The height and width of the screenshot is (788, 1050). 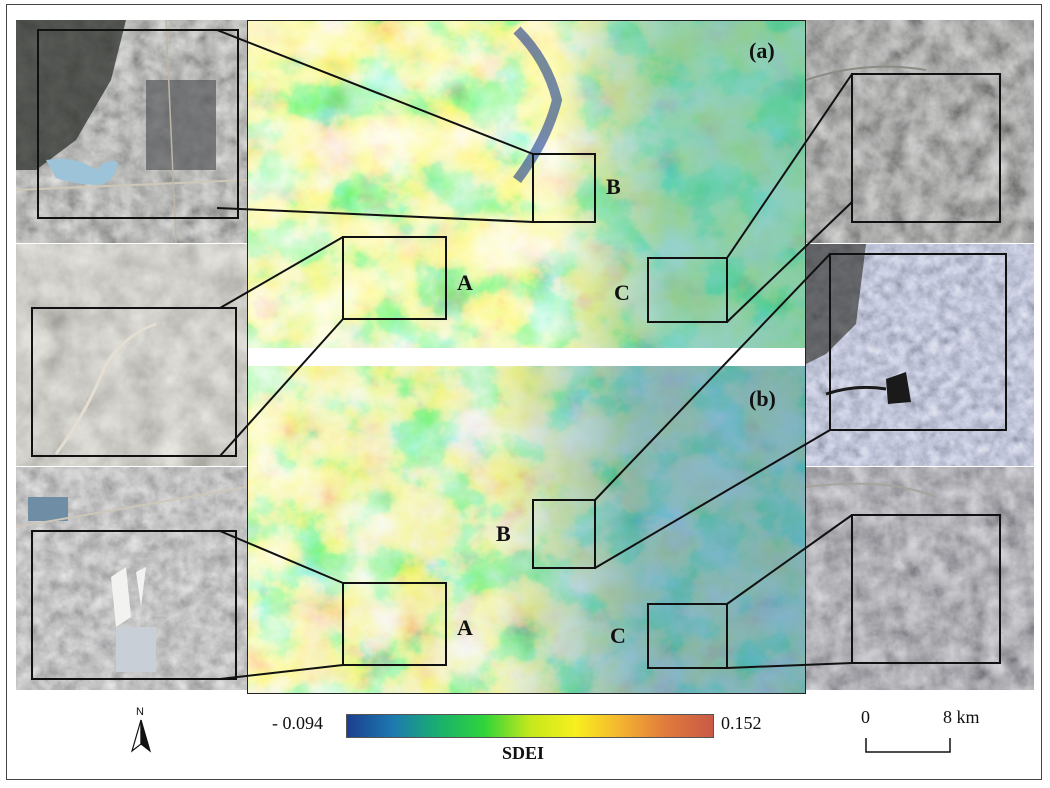 What do you see at coordinates (762, 398) in the screenshot?
I see `panel-label-b: (b)` at bounding box center [762, 398].